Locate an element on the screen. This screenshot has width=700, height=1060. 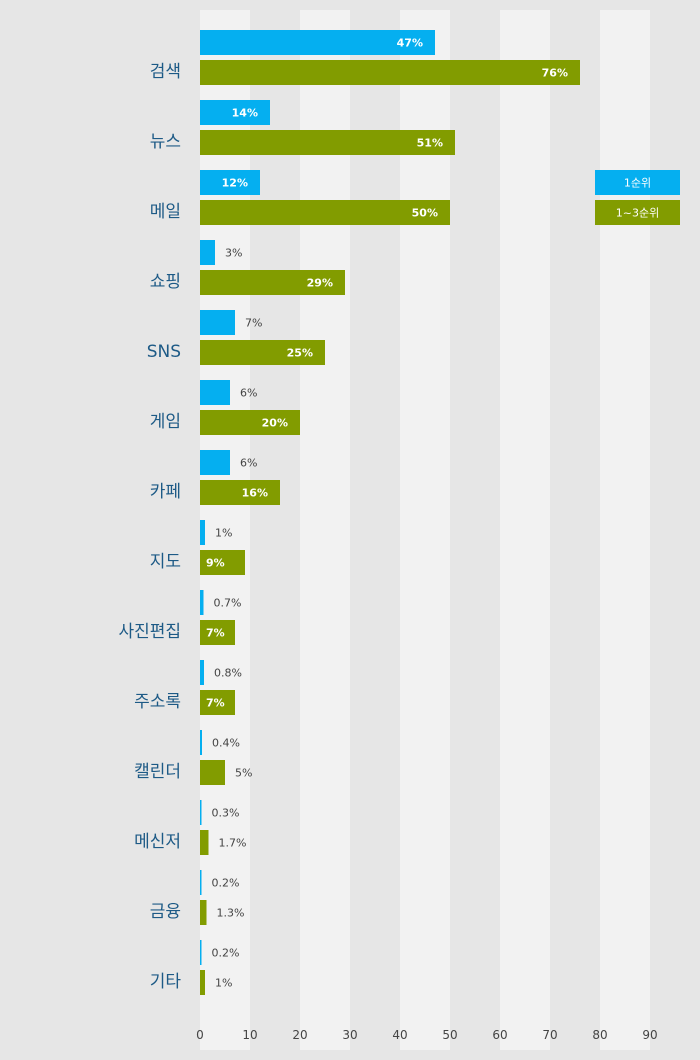
x-tick-label: 70 is located at coordinates (549, 1035).